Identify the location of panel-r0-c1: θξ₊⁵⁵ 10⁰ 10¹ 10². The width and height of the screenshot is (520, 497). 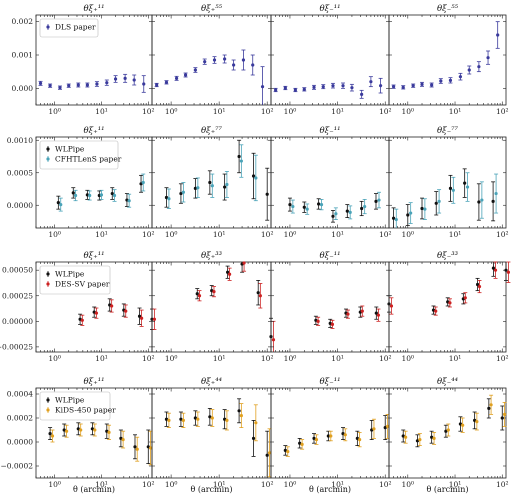
(212, 60).